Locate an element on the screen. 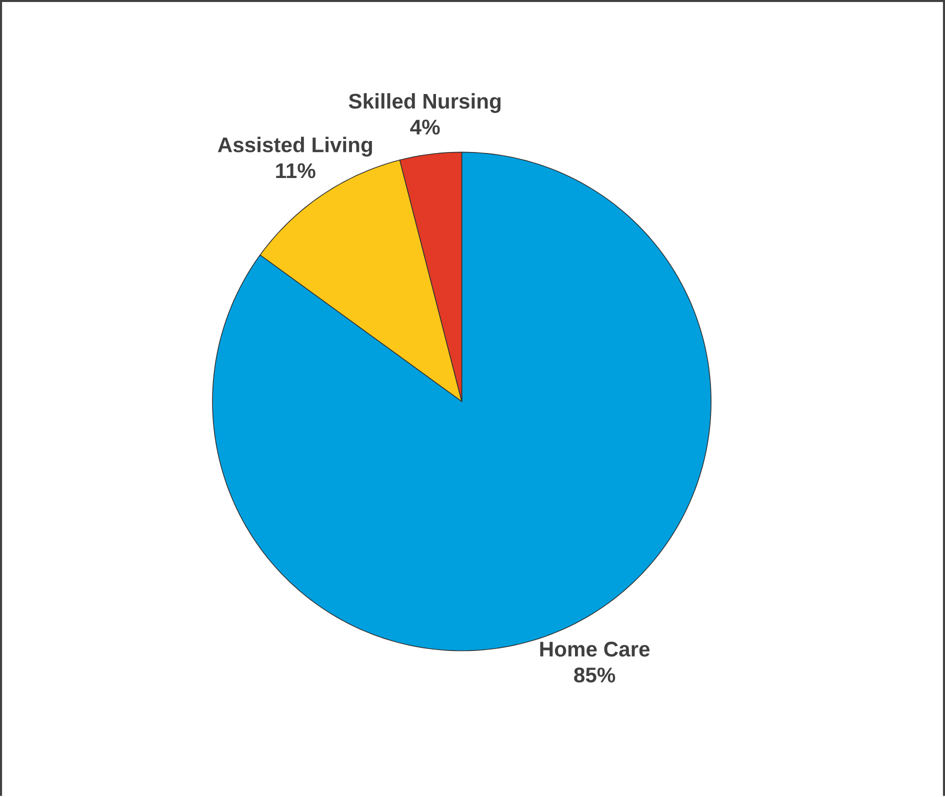 The width and height of the screenshot is (945, 797). data-label: 85% is located at coordinates (595, 675).